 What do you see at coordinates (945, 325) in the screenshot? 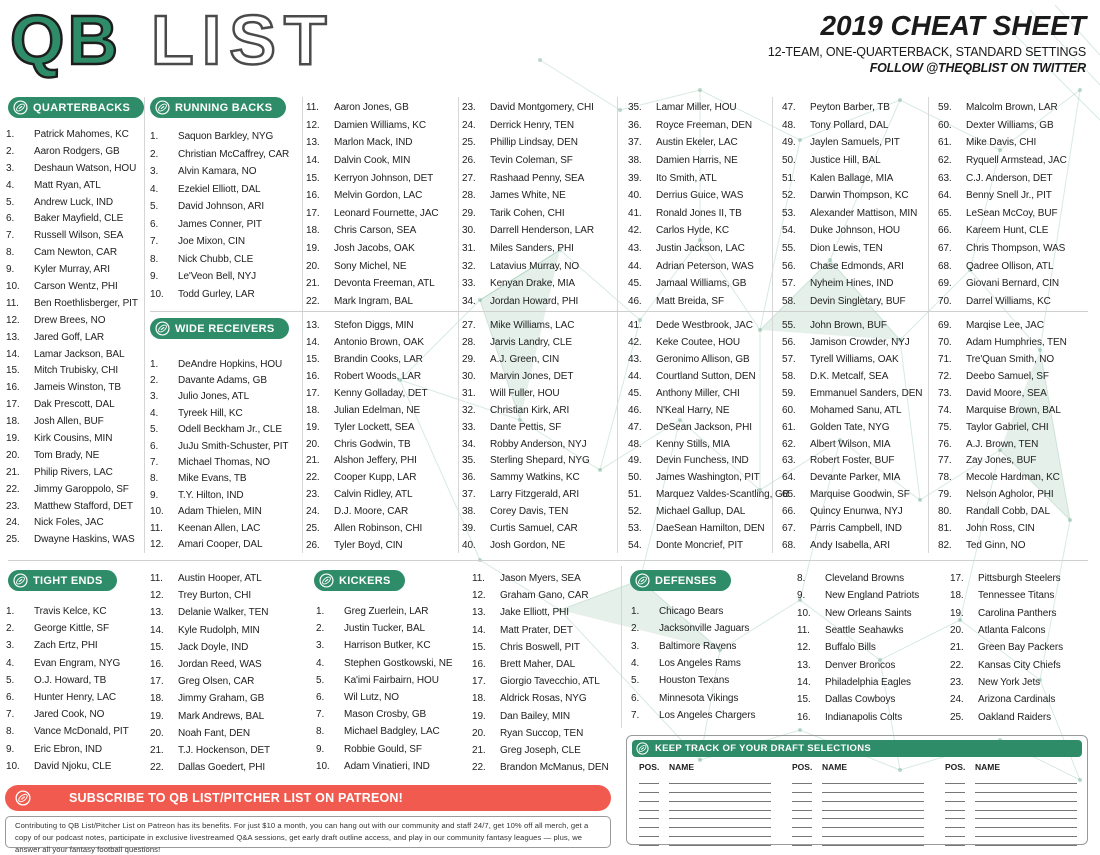
I see `player-rank: 69.` at bounding box center [945, 325].